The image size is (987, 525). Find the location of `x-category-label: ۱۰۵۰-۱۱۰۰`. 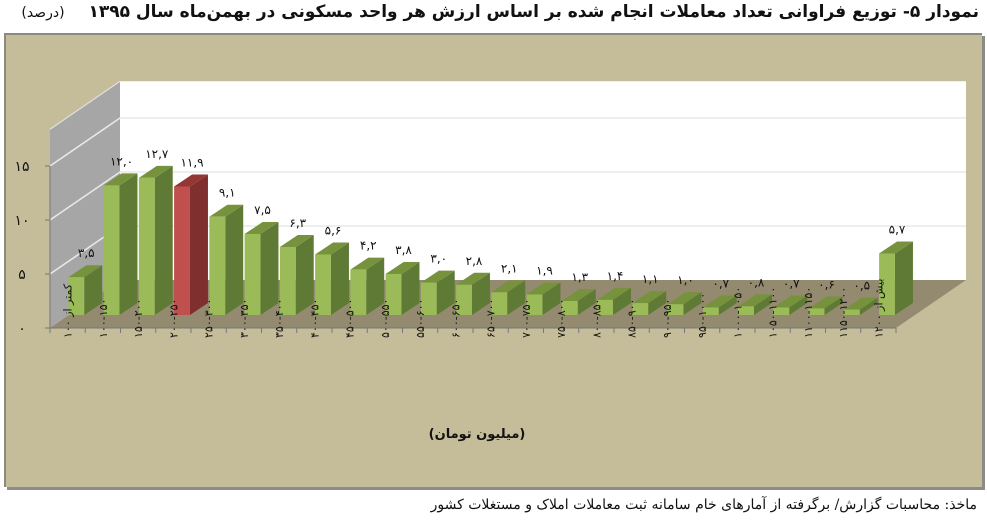

x-category-label: ۱۰۵۰-۱۱۰۰ is located at coordinates (773, 312).